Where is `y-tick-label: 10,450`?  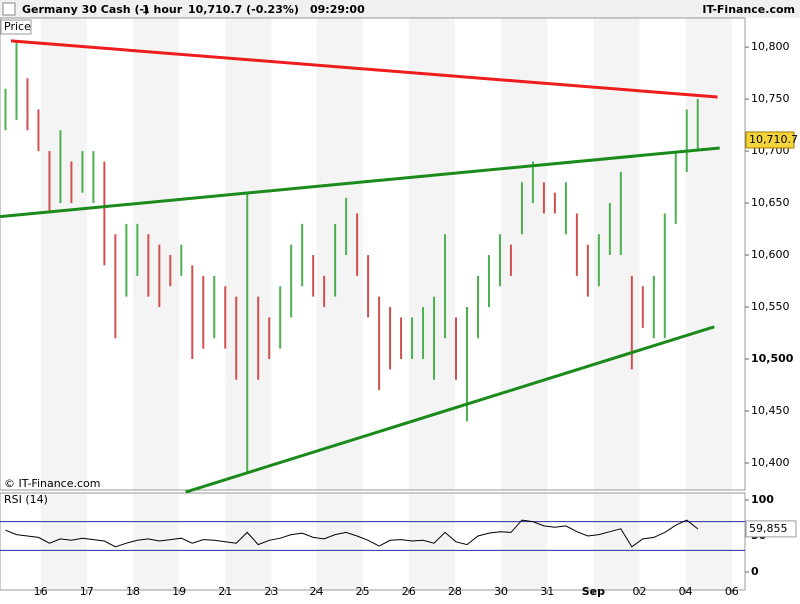
y-tick-label: 10,450 is located at coordinates (770, 410).